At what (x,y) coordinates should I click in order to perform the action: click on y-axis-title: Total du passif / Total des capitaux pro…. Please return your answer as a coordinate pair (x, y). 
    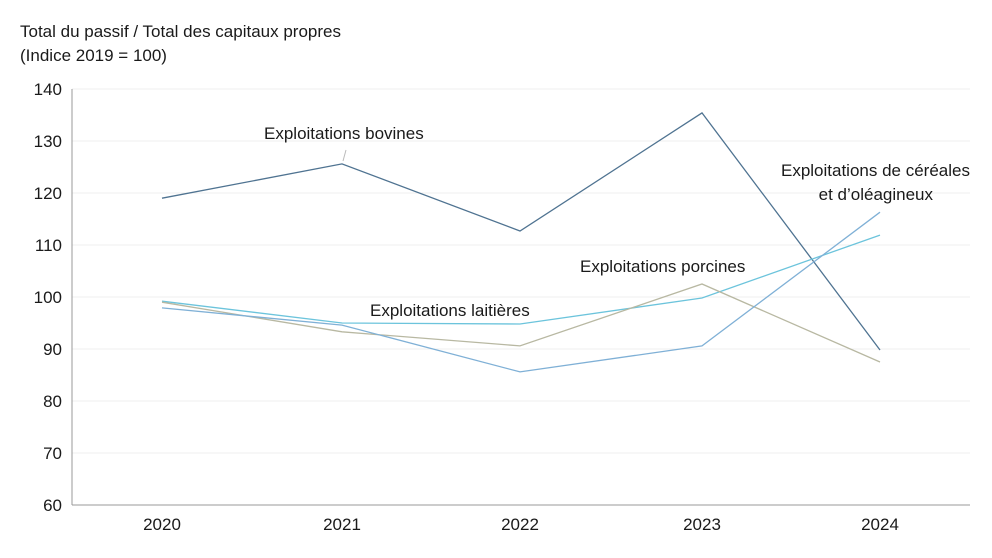
    Looking at the image, I should click on (180, 44).